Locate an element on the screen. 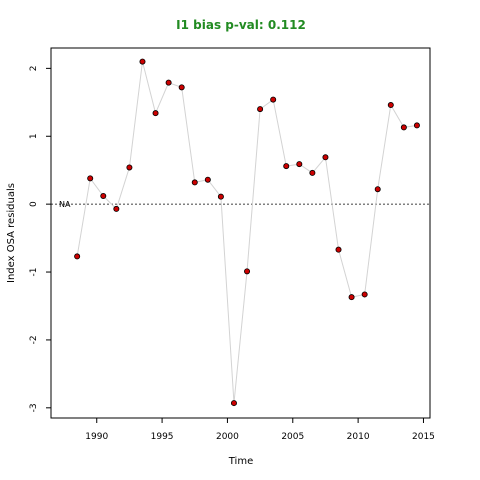 Image resolution: width=480 pixels, height=480 pixels. y-tick-label: 1 is located at coordinates (34, 136).